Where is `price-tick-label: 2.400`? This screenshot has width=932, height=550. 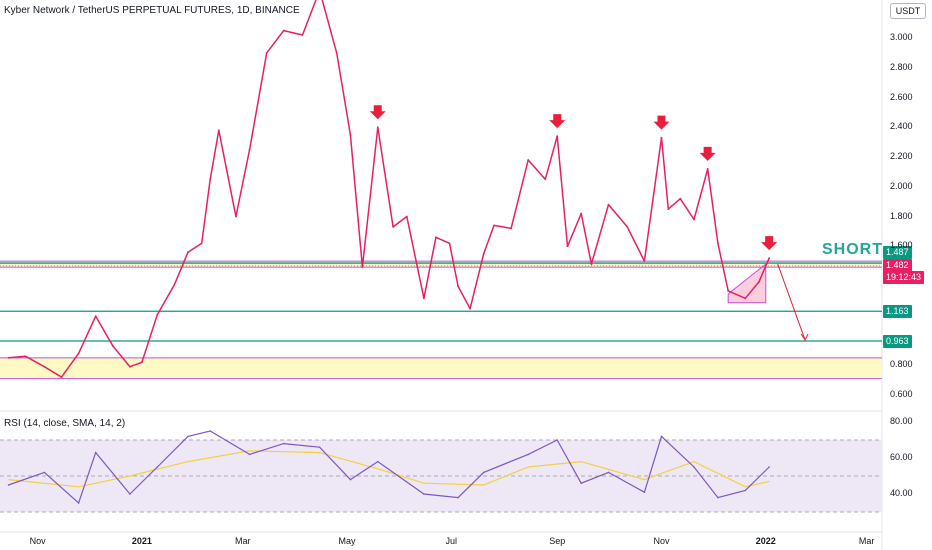
price-tick-label: 2.400 is located at coordinates (901, 126).